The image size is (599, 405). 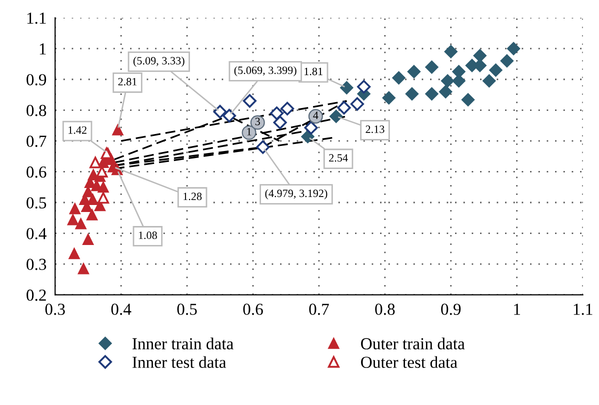 I want to click on x-tick-label: 0.8, so click(x=385, y=309).